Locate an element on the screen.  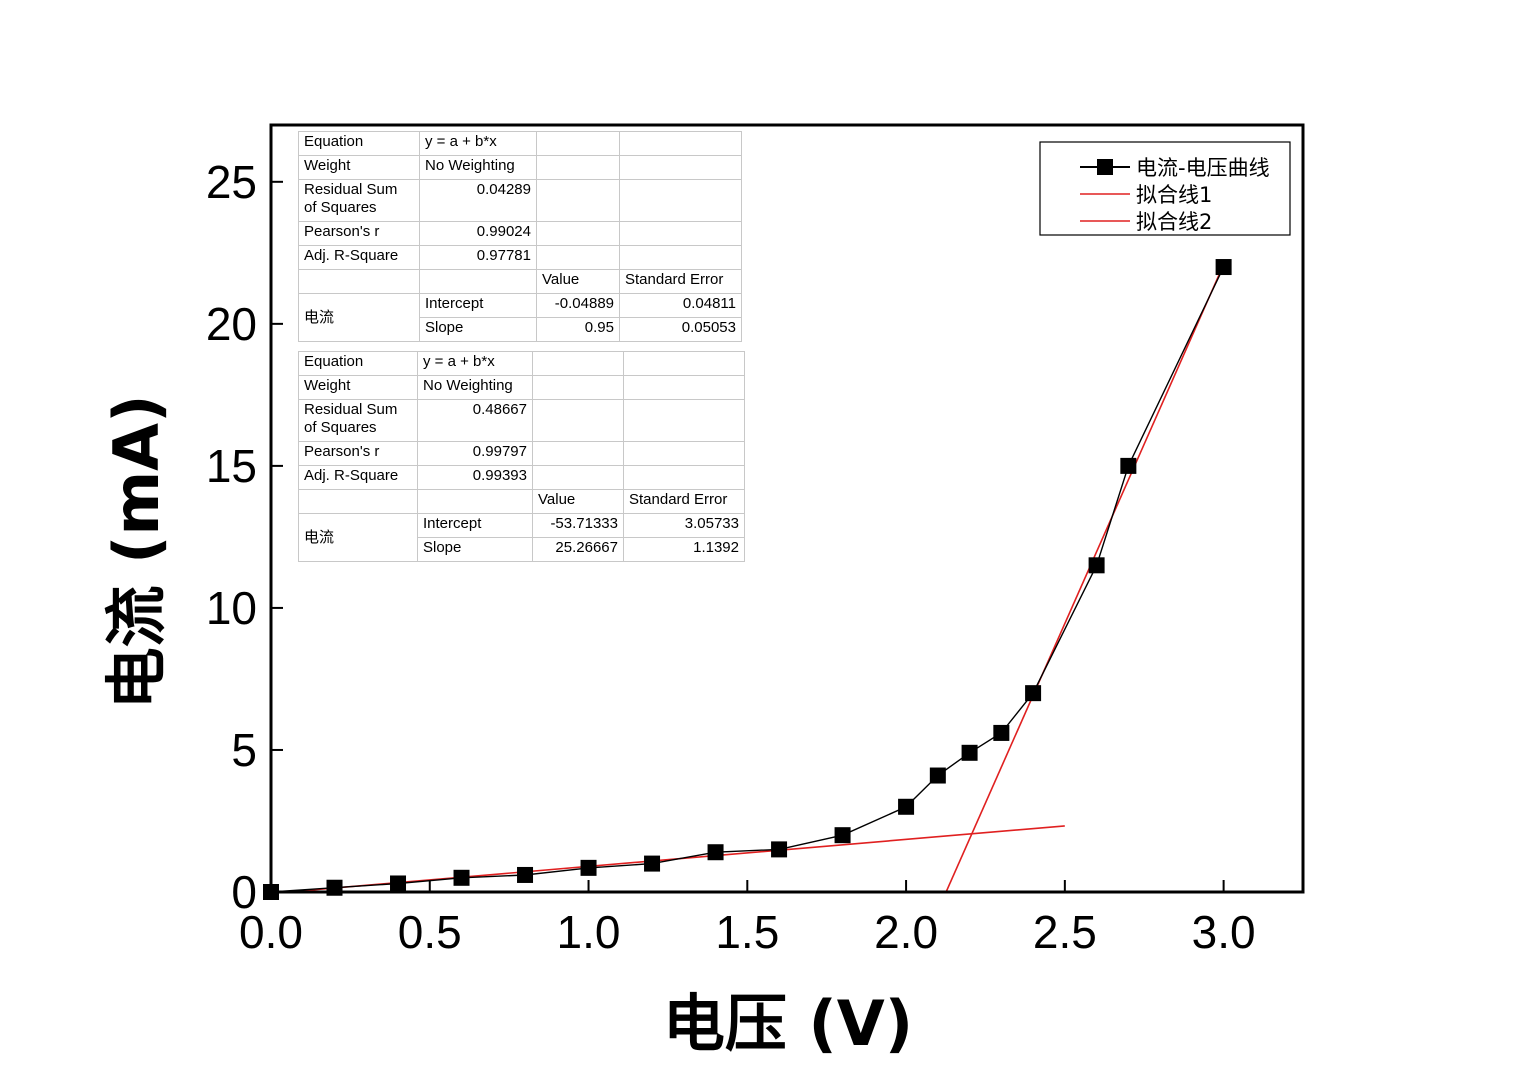
legend-label: 拟合线1 is located at coordinates (1174, 195).